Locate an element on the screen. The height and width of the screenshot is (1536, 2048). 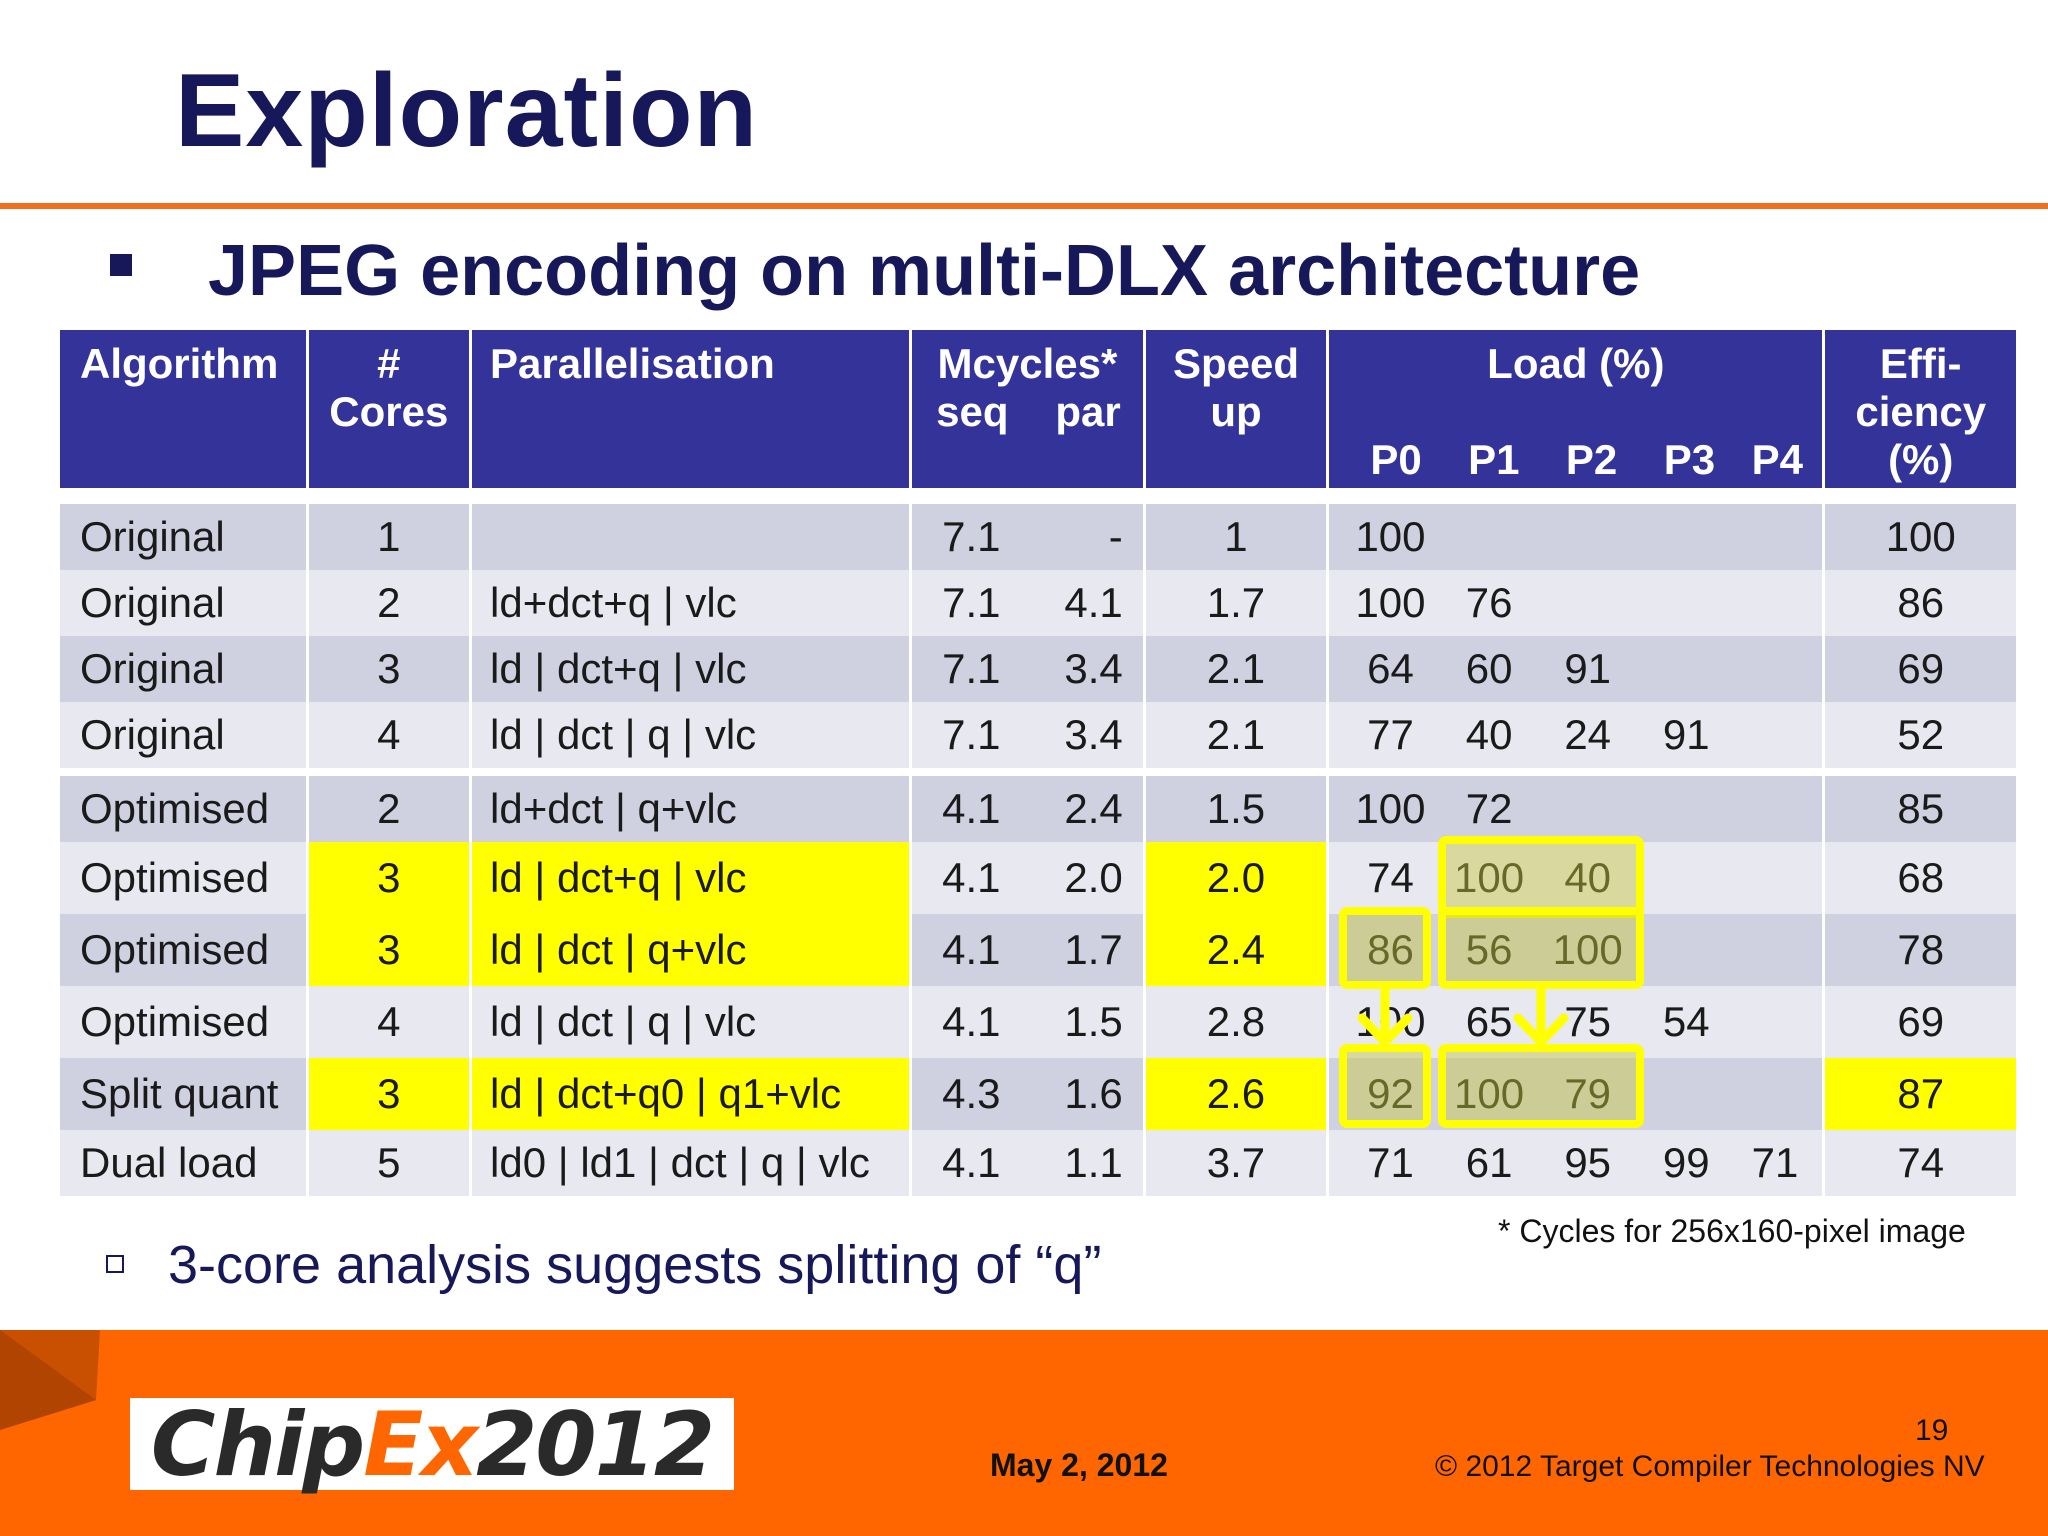
cell-par: 2.4 is located at coordinates (1093, 808).